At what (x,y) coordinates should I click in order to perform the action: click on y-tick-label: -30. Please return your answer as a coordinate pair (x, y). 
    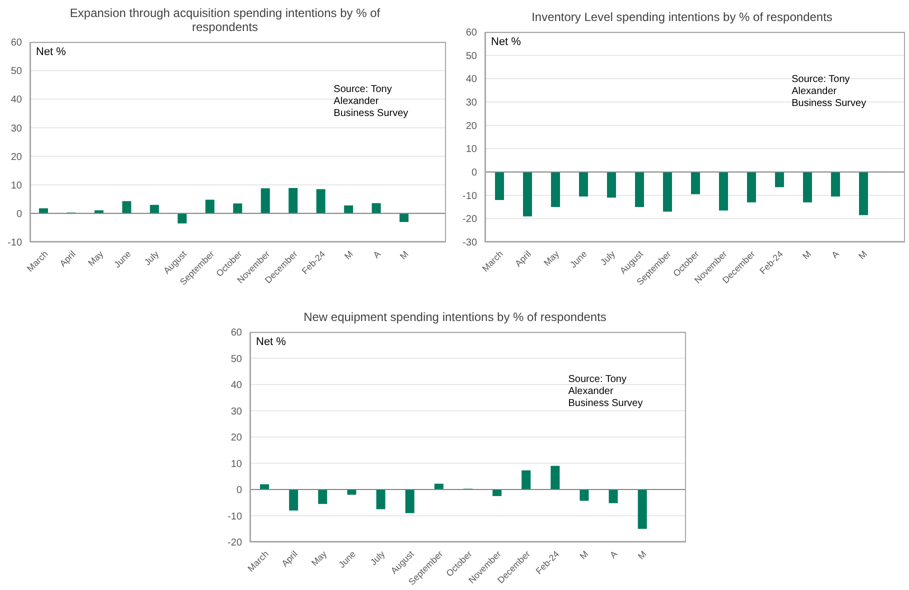
    Looking at the image, I should click on (470, 243).